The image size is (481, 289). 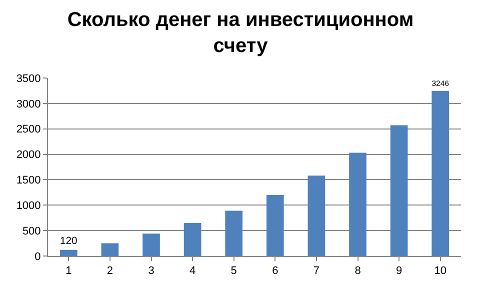 I want to click on chart-title: Сколько денег на инвестиционном счету, so click(x=240, y=33).